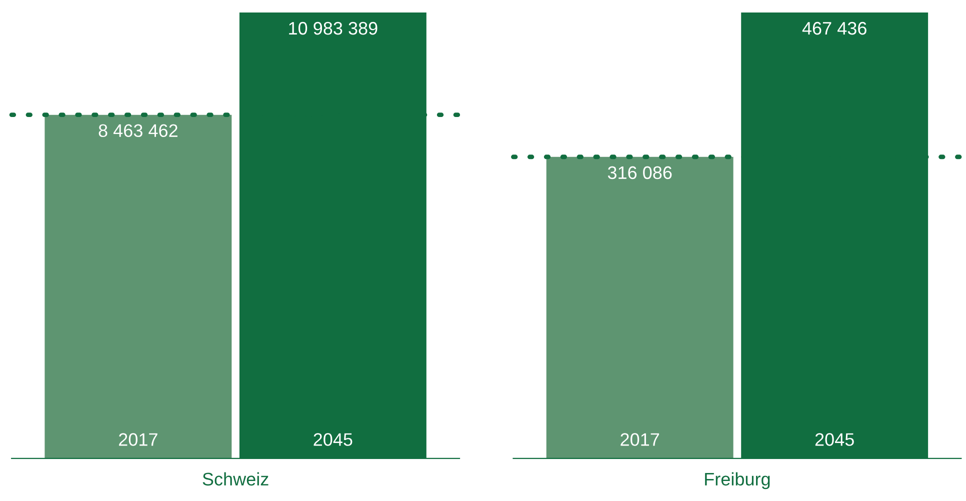 This screenshot has height=501, width=966. Describe the element at coordinates (333, 28) in the screenshot. I see `data-label: 10 983 389` at that location.